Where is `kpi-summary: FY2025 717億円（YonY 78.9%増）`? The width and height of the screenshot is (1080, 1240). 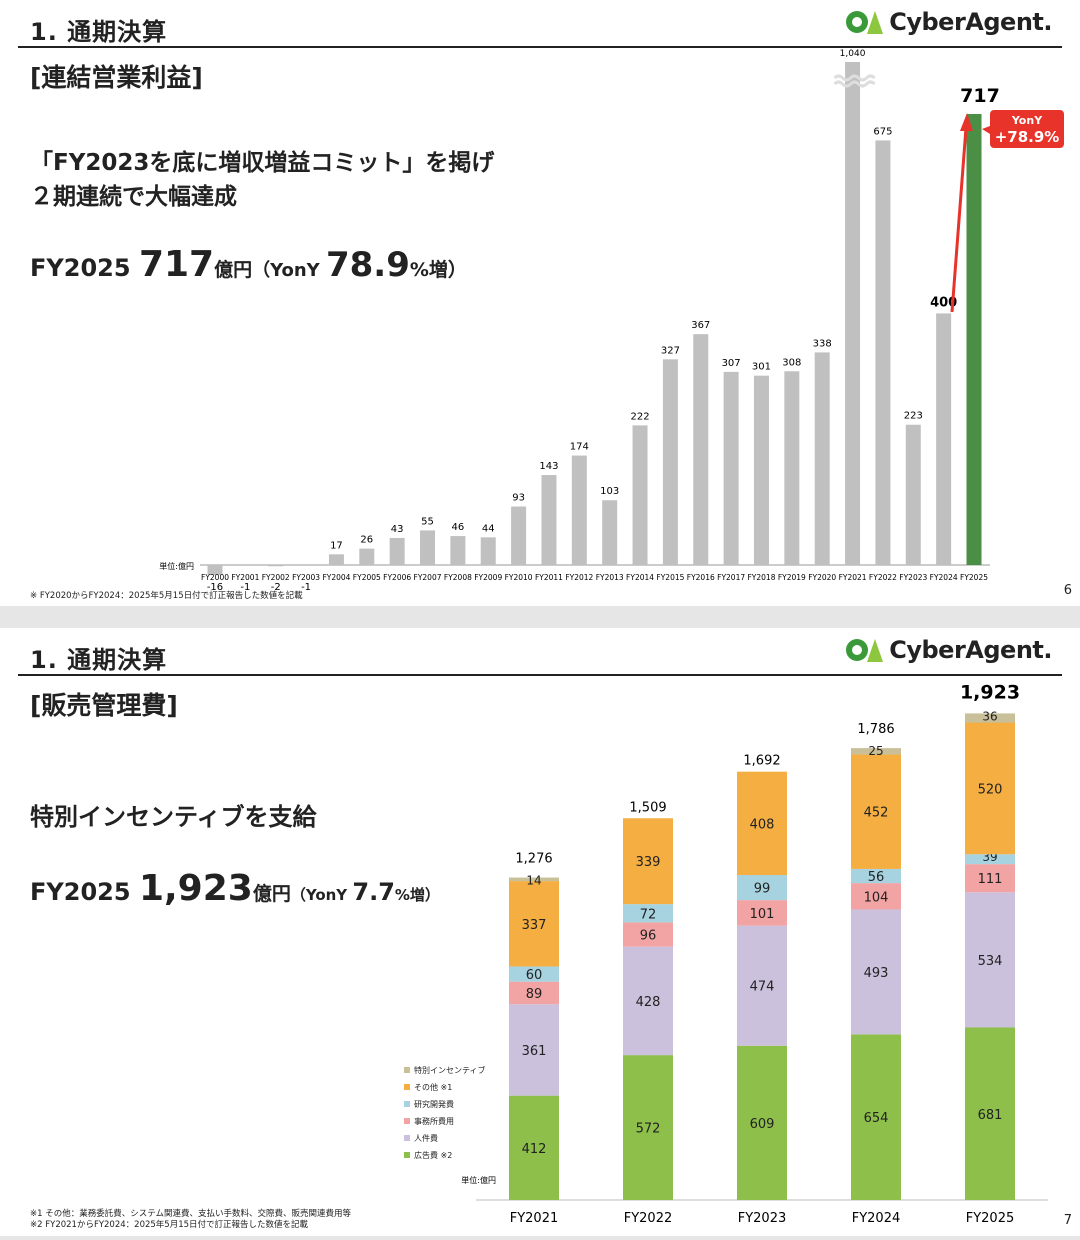 kpi-summary: FY2025 717億円（YonY 78.9%増） is located at coordinates (248, 264).